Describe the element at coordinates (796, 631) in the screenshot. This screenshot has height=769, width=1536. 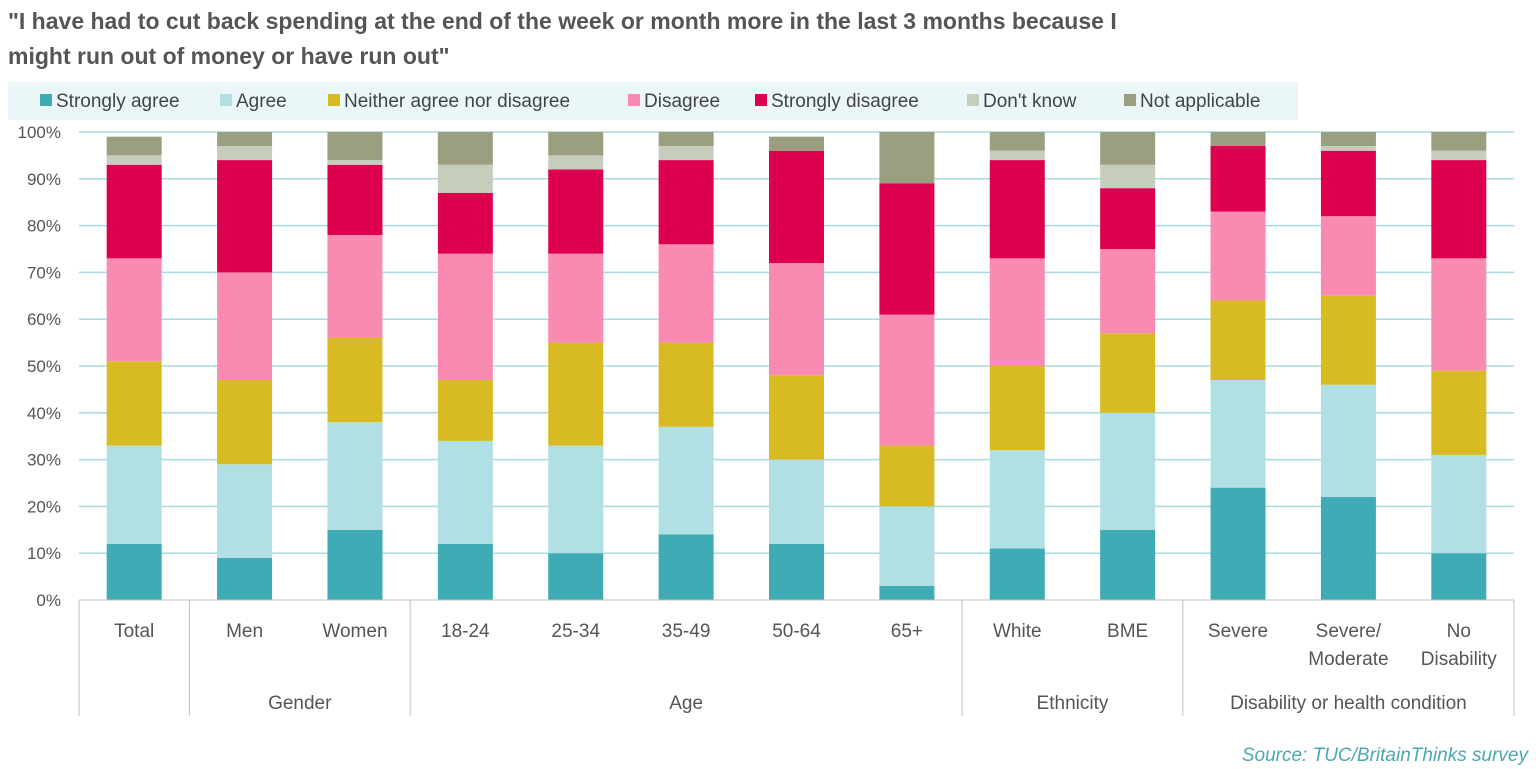
I see `x-category-label-6: 50-64` at that location.